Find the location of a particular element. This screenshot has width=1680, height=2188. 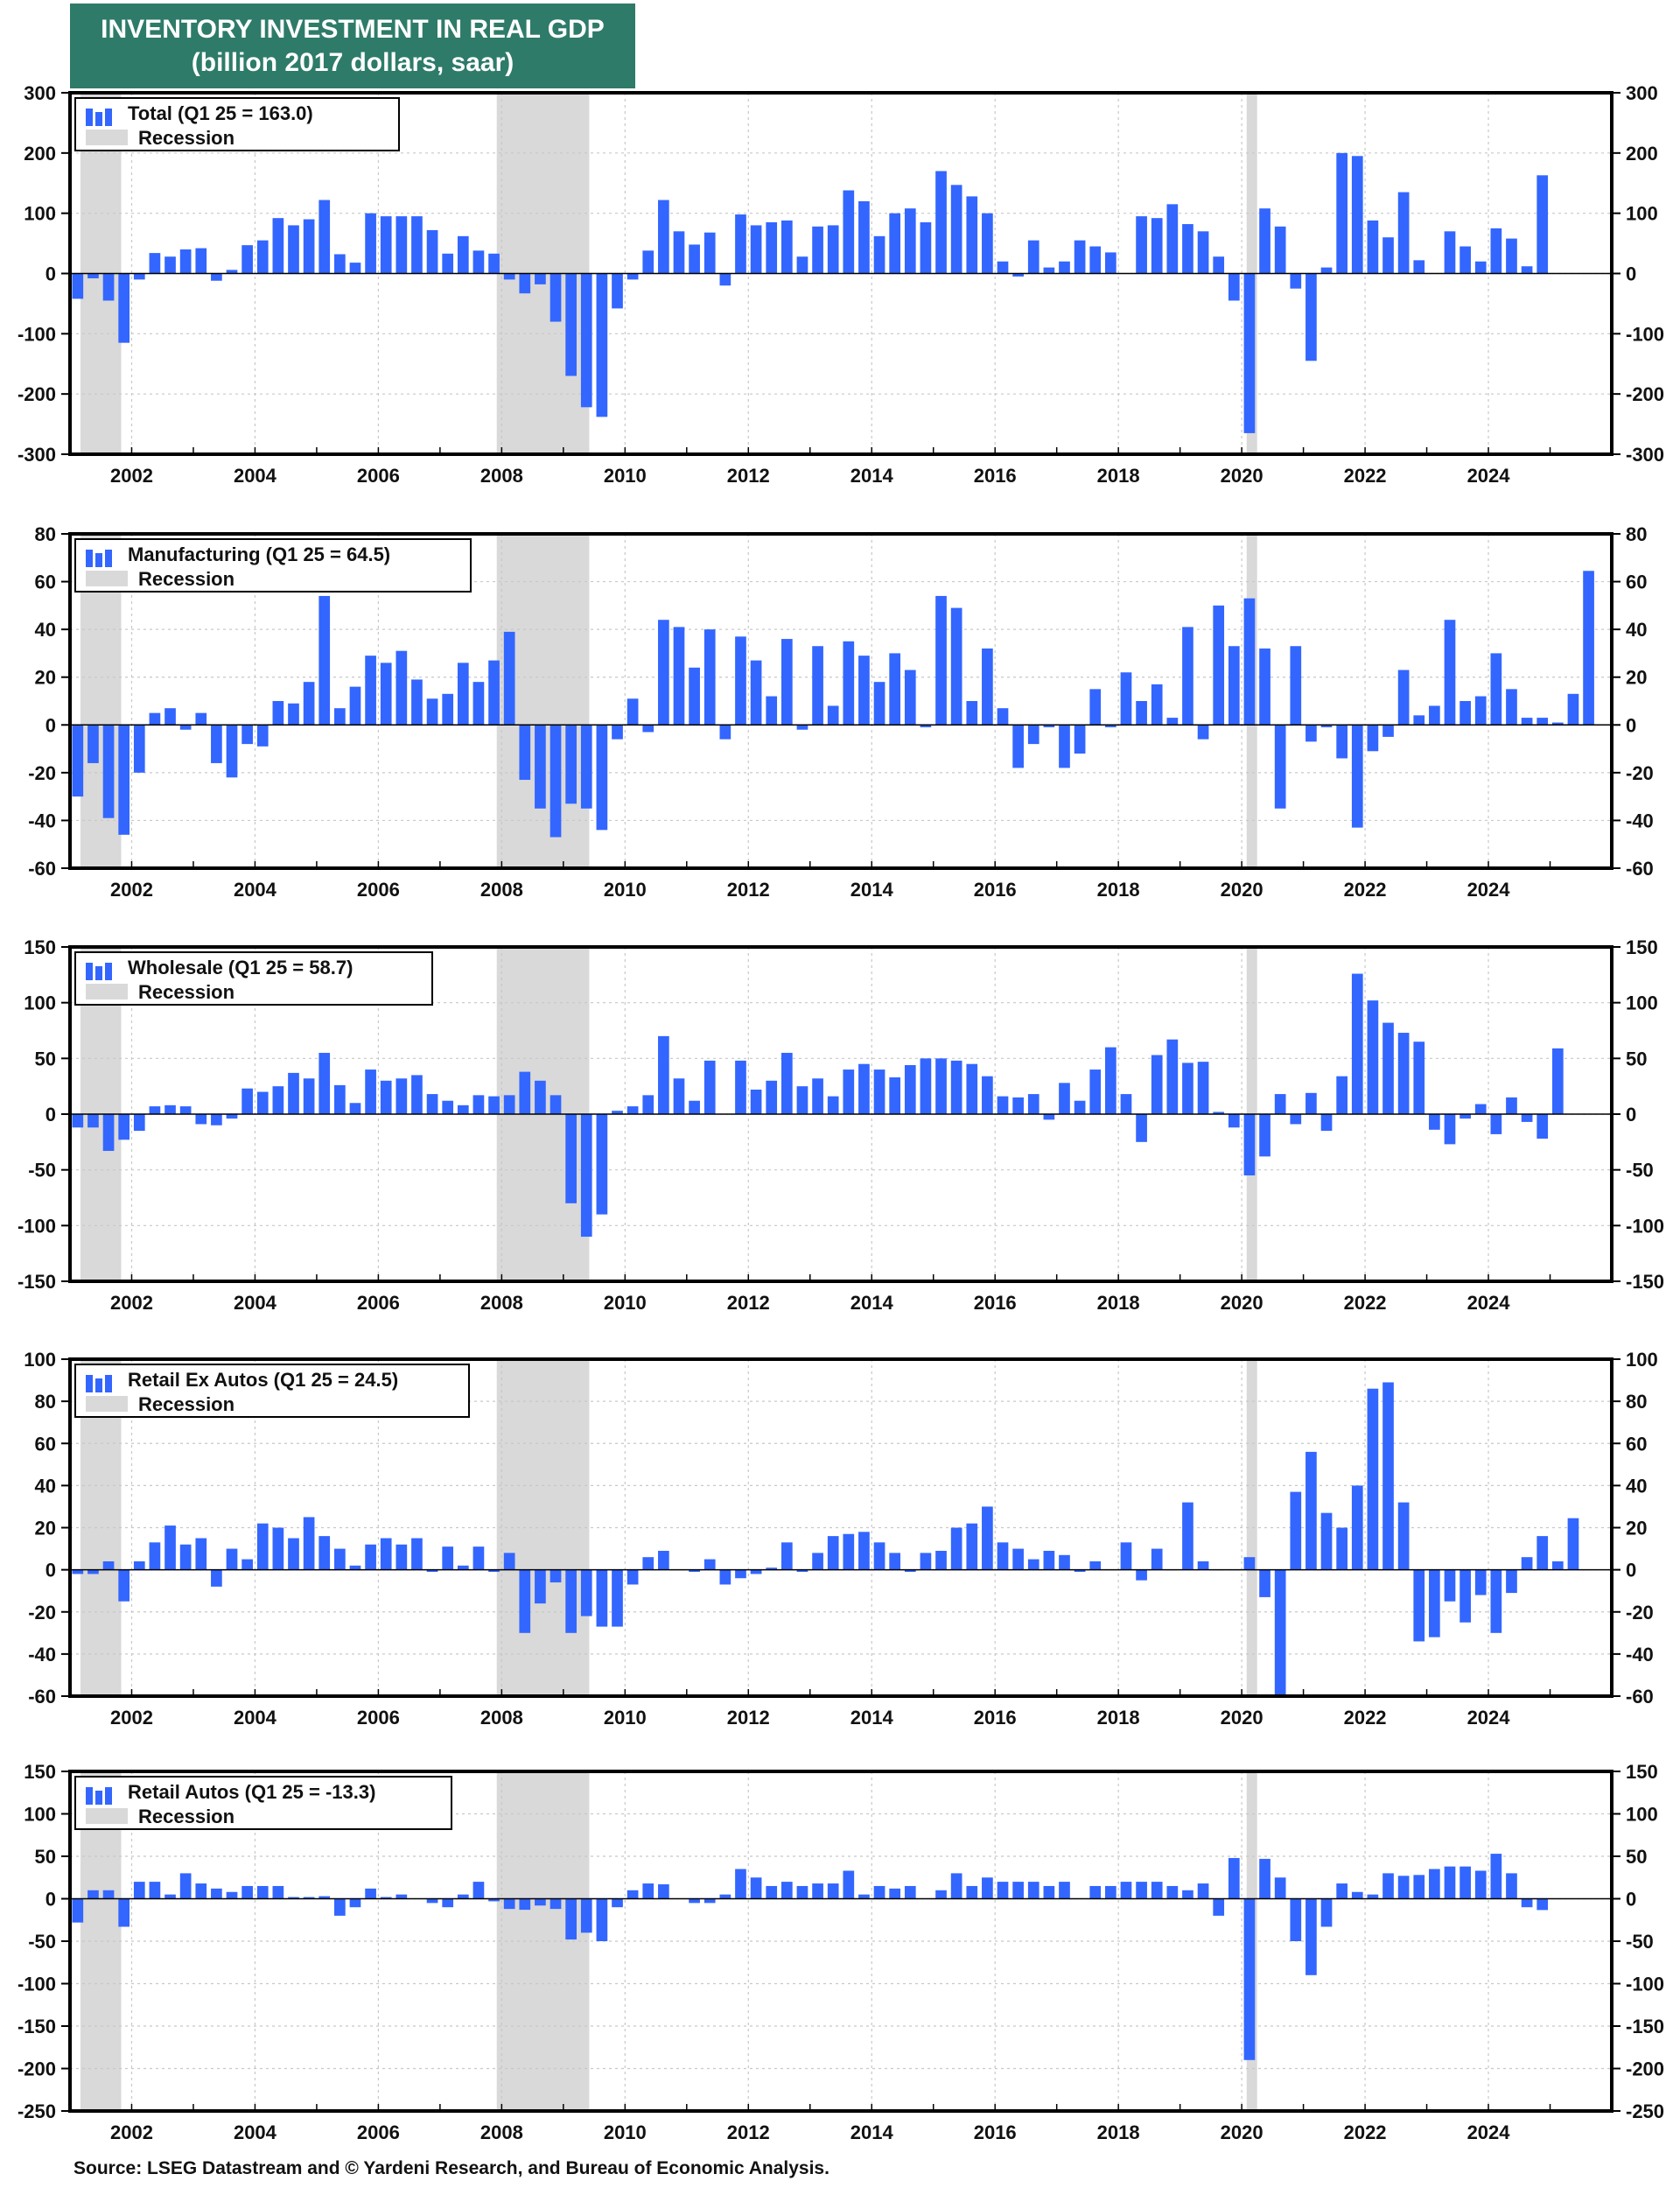

x-tick-label: 2024 is located at coordinates (1489, 1303).